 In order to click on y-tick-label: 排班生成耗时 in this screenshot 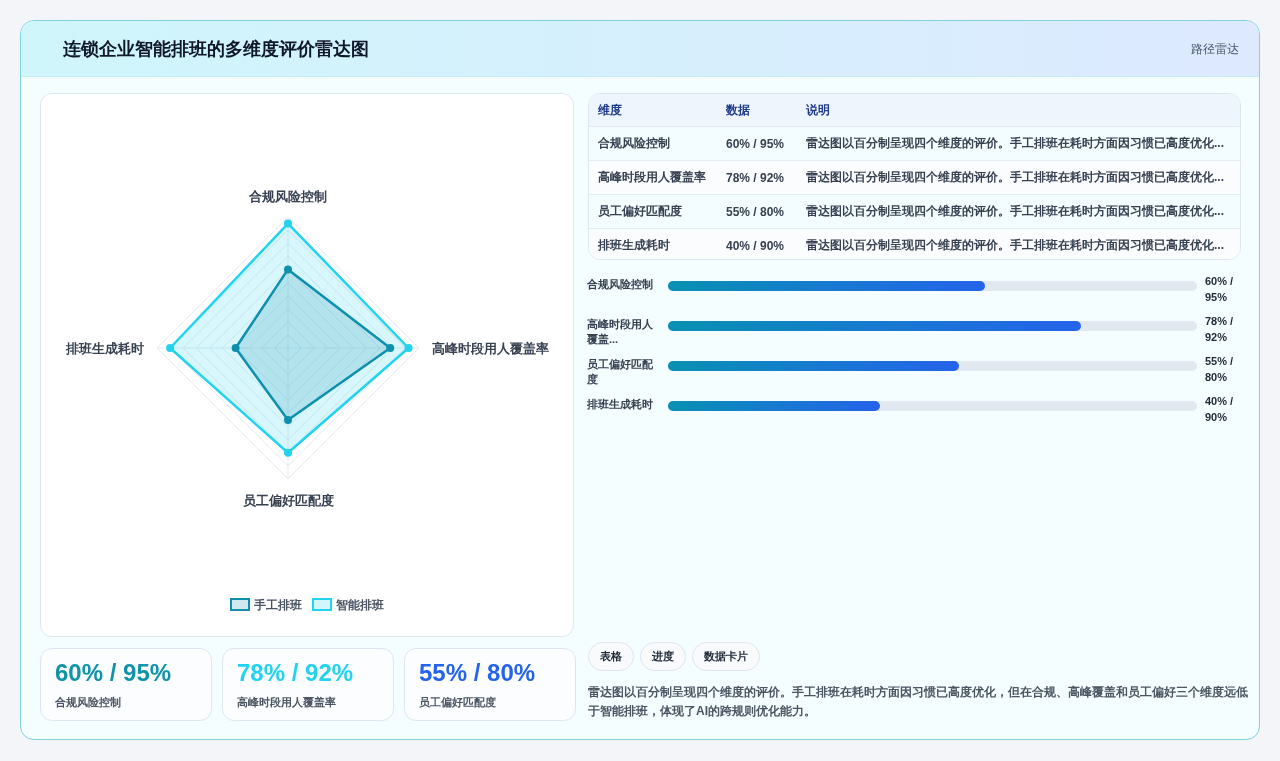, I will do `click(620, 404)`.